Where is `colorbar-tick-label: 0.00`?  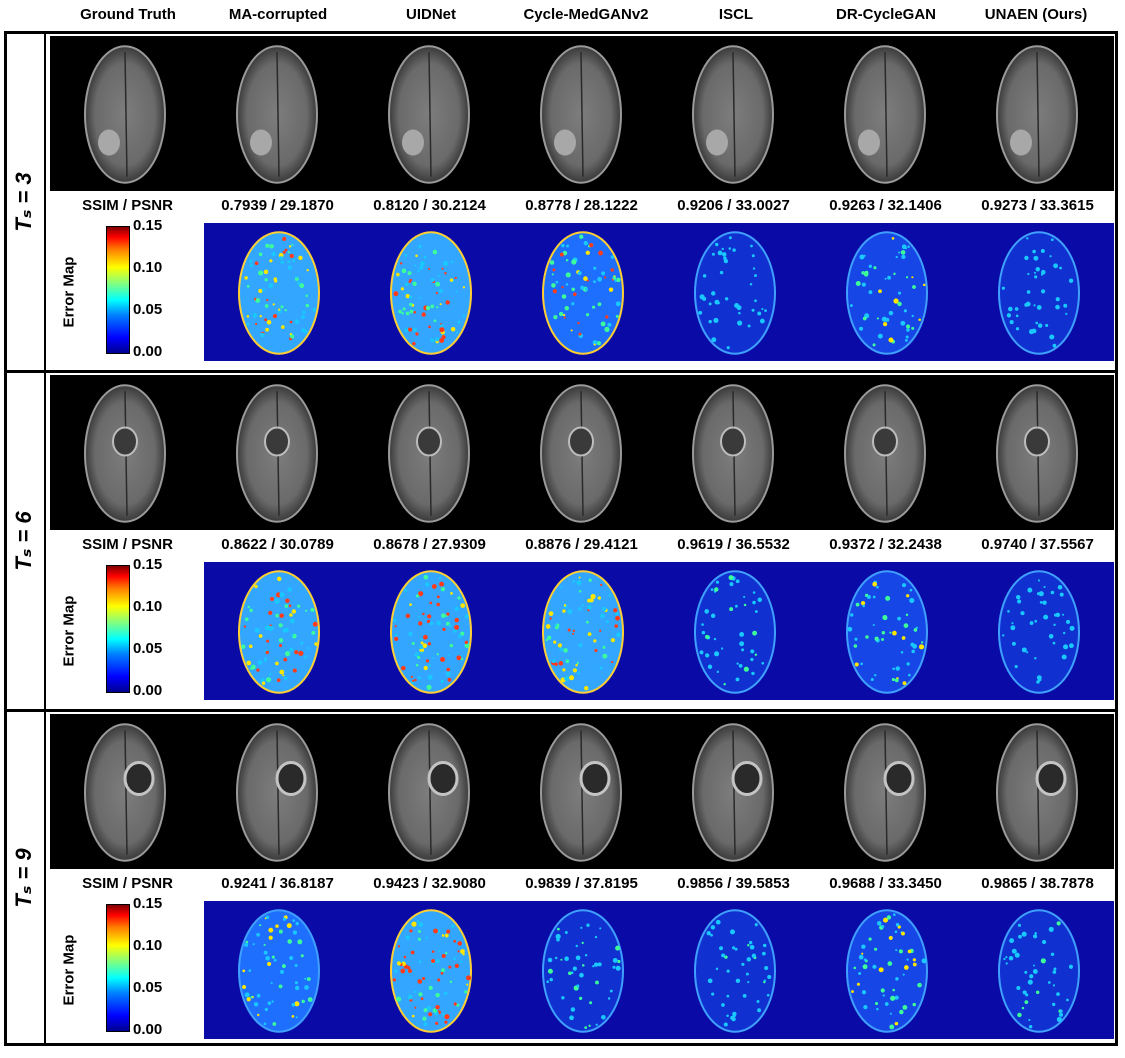 colorbar-tick-label: 0.00 is located at coordinates (148, 1029).